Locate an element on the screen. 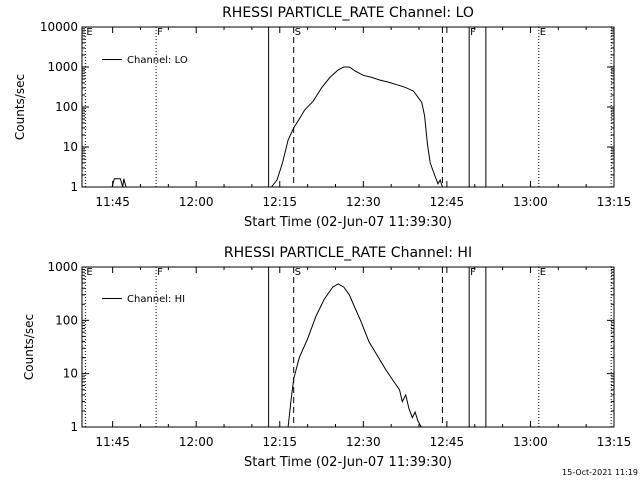 The width and height of the screenshot is (640, 480). chart-title: RHESSI PARTICLE_RATE Channel: HI is located at coordinates (348, 253).